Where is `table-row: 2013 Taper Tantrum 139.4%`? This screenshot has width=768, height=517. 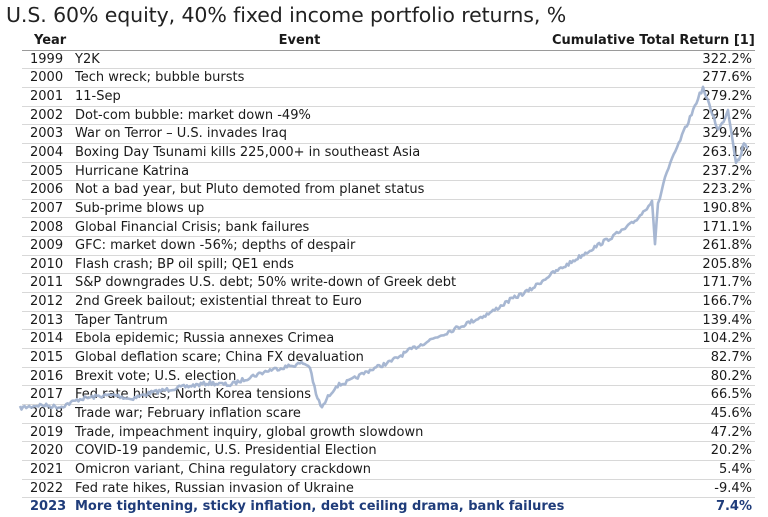 table-row: 2013 Taper Tantrum 139.4% is located at coordinates (388, 321).